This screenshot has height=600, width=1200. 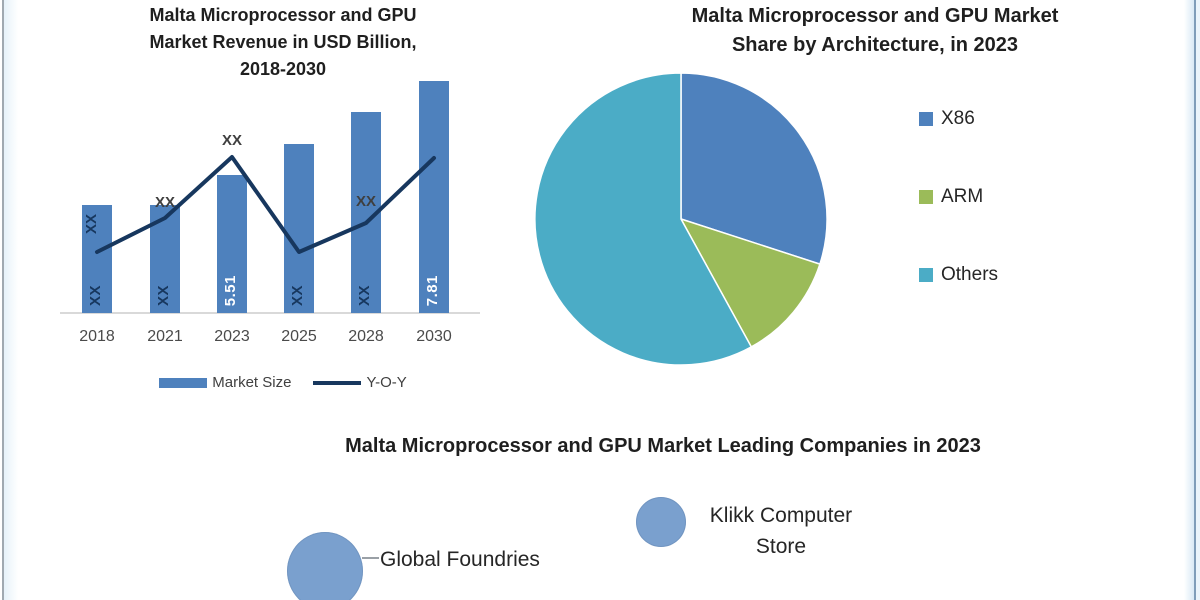 I want to click on x-axis-label-2028: 2028, so click(x=366, y=336).